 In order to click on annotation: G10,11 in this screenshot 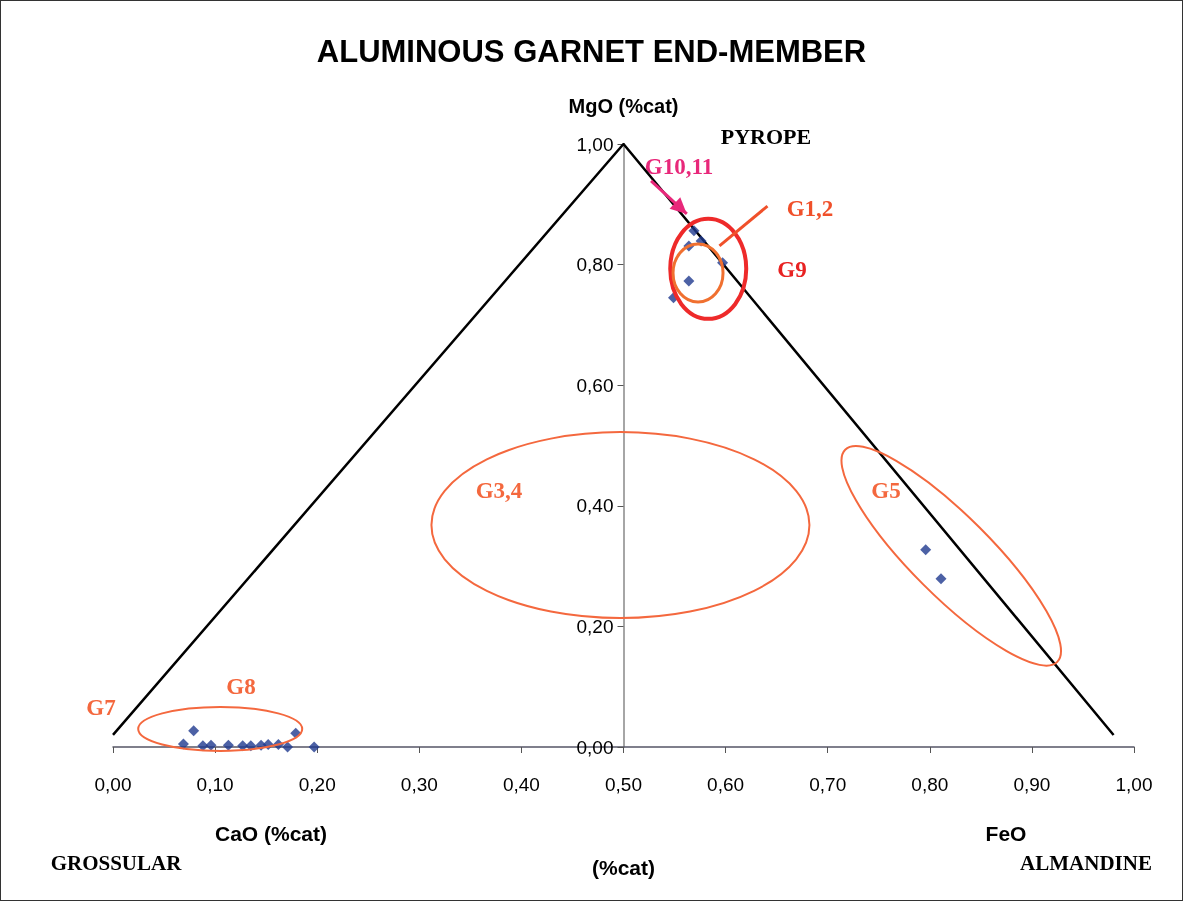, I will do `click(679, 166)`.